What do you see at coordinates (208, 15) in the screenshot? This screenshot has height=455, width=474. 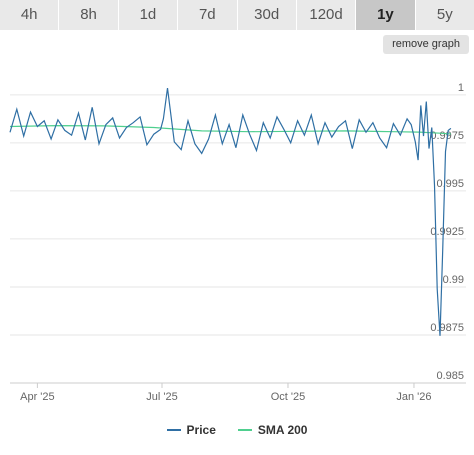 I see `tab-7d: 7d` at bounding box center [208, 15].